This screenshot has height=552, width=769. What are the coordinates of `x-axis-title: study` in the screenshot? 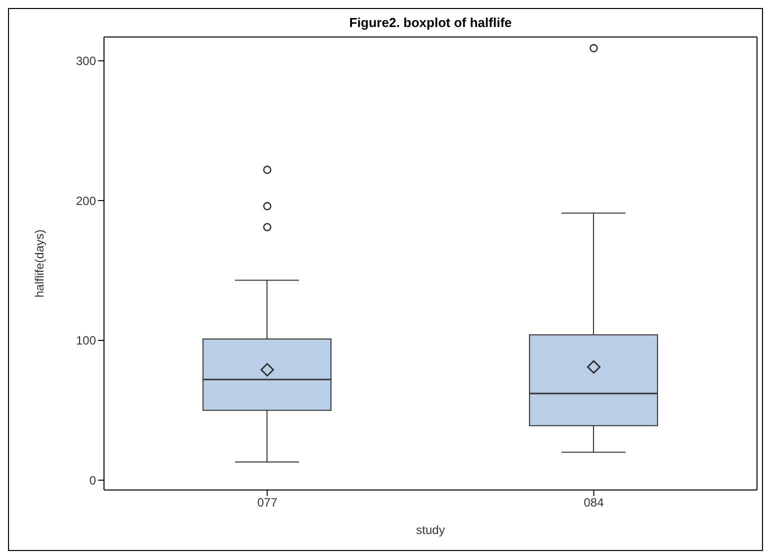 It's located at (430, 530).